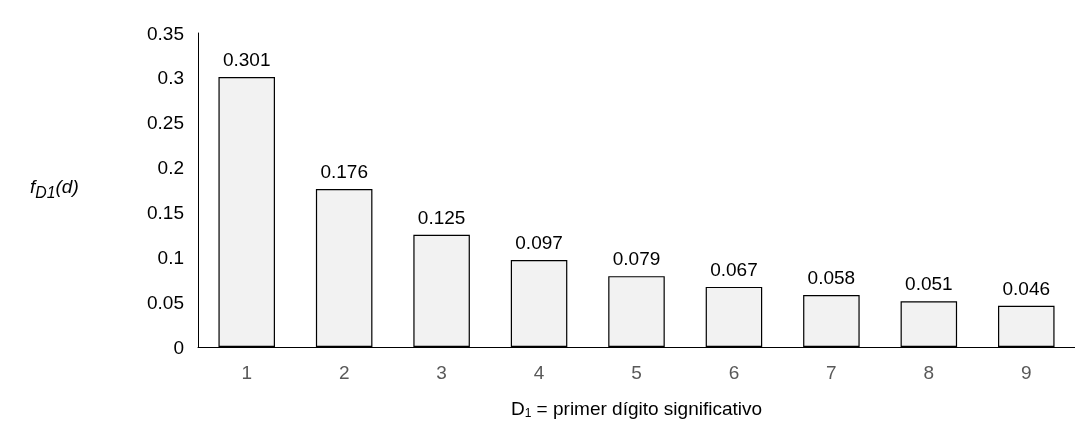 The height and width of the screenshot is (446, 1083). I want to click on y-tick-label: 0.35, so click(165, 33).